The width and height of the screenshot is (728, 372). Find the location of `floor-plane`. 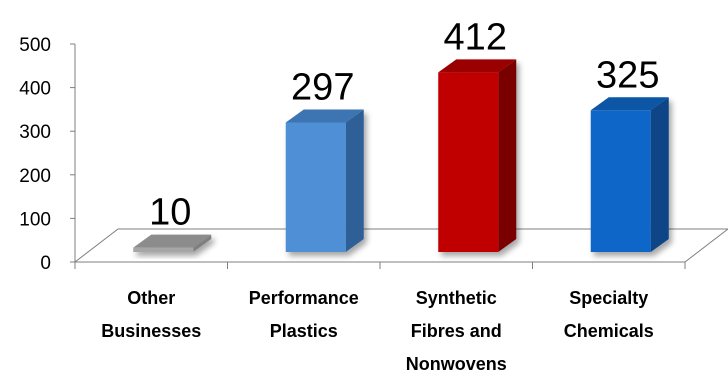

floor-plane is located at coordinates (400, 245).